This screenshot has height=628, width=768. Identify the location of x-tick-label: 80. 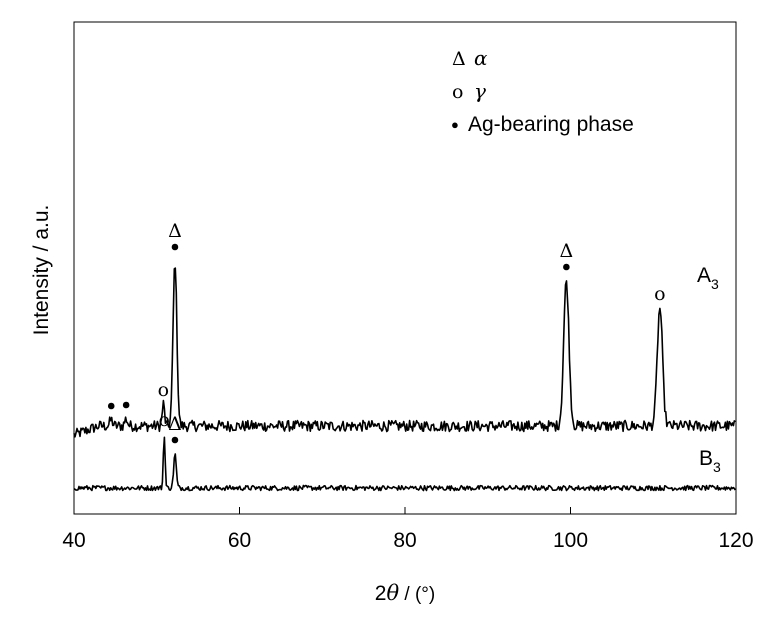
(404, 540).